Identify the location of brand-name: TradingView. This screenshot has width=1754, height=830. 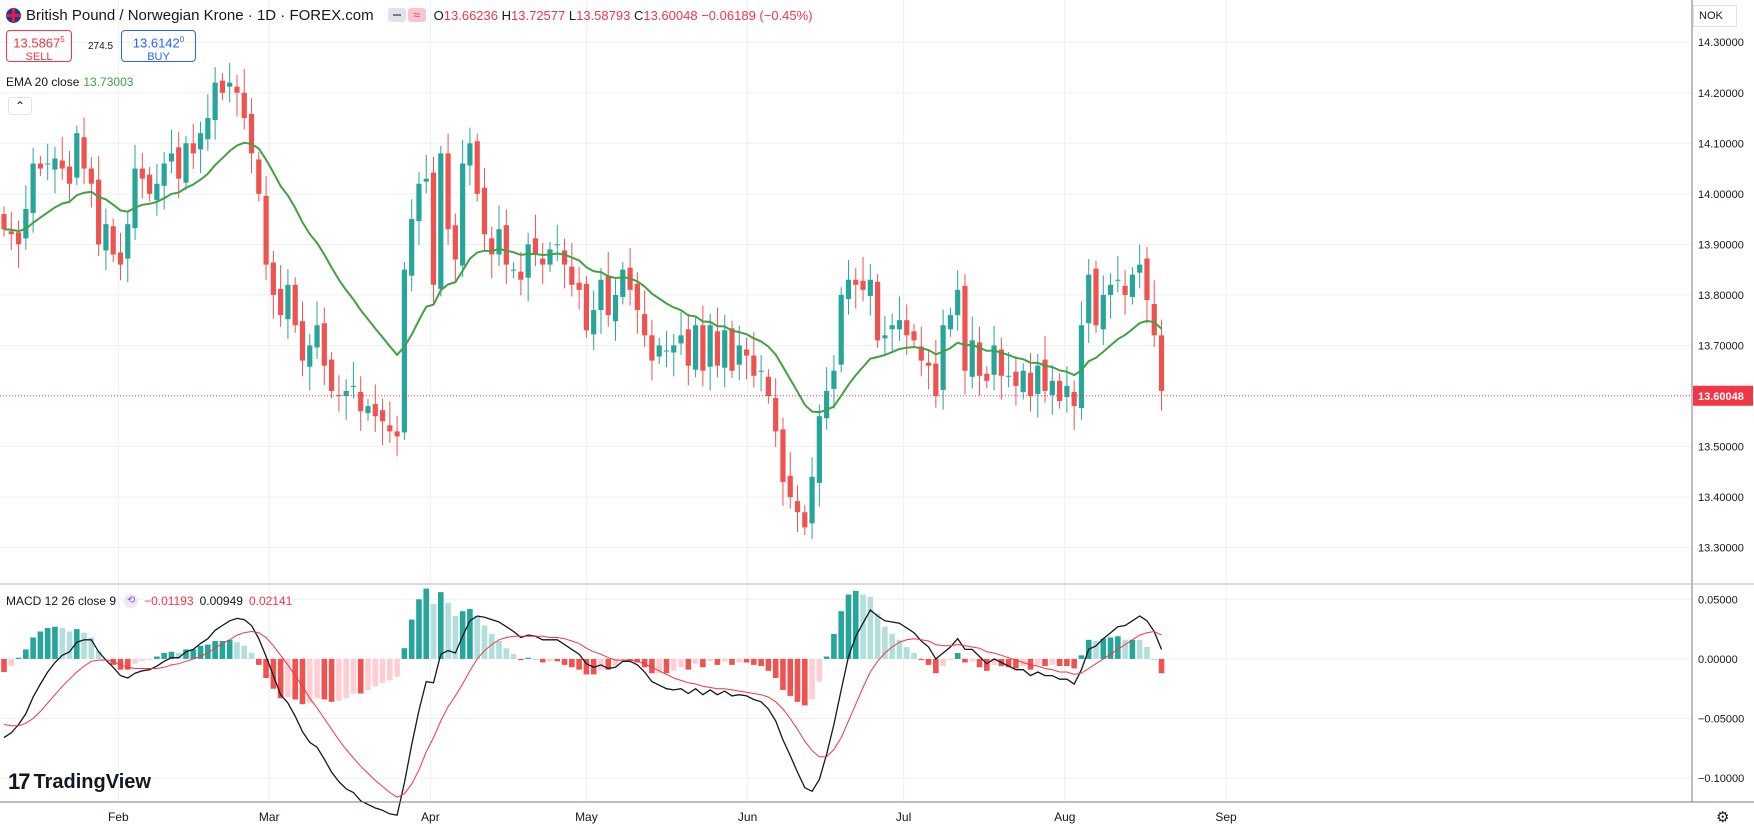
(92, 781).